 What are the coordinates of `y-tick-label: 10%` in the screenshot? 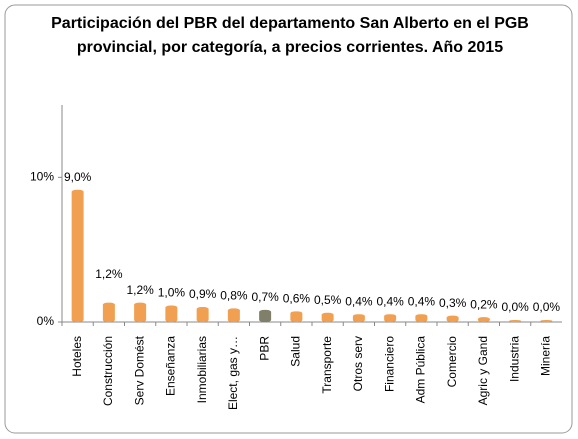 It's located at (42, 177).